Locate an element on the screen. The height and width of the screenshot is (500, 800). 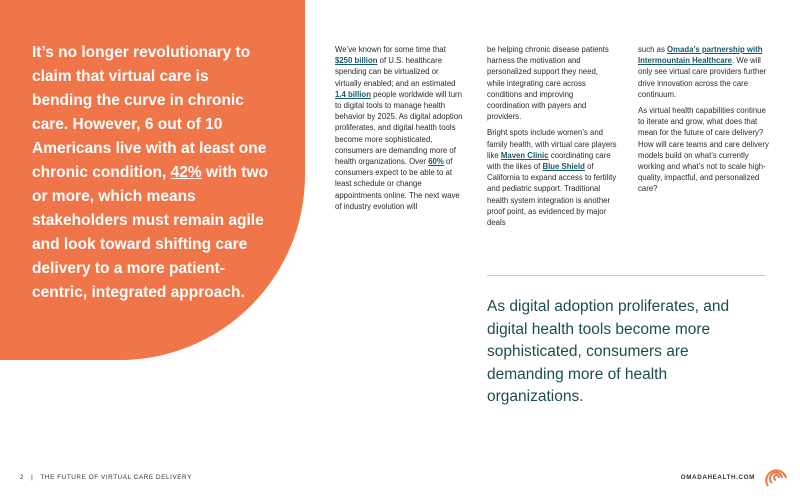
link: 1.4 billion is located at coordinates (353, 94).